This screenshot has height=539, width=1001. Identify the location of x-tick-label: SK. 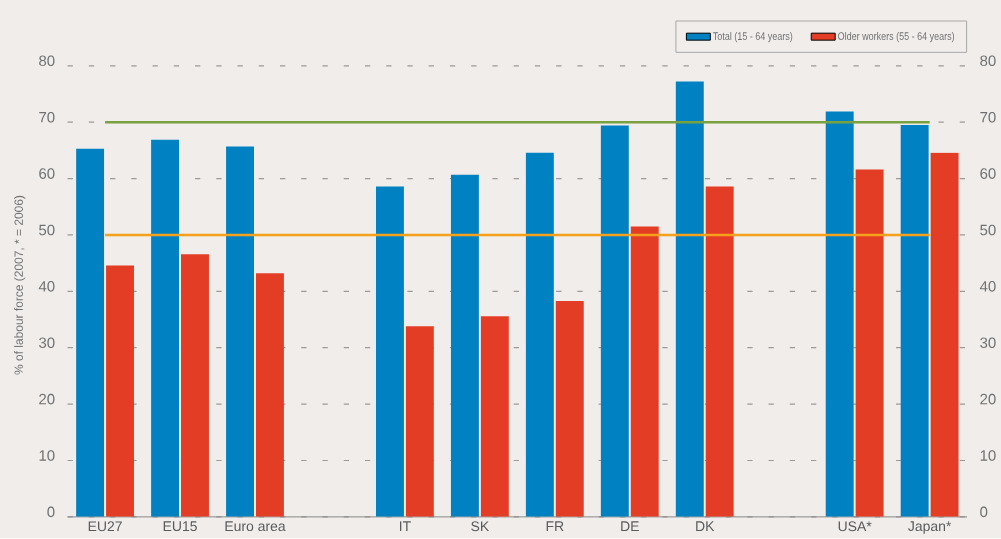
(480, 526).